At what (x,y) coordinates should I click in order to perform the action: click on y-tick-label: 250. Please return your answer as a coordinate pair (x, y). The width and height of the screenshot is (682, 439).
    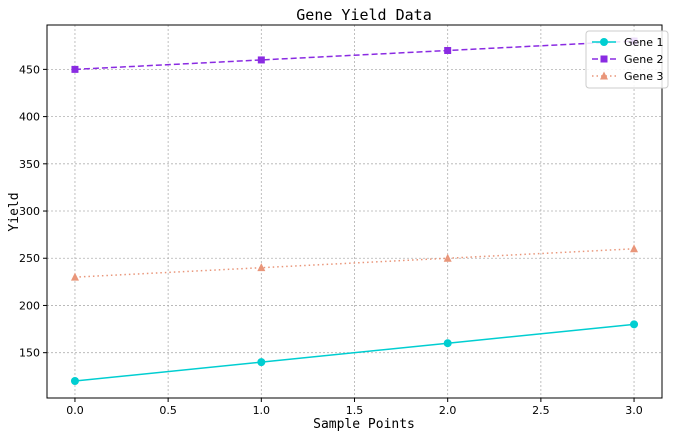
    Looking at the image, I should click on (29, 258).